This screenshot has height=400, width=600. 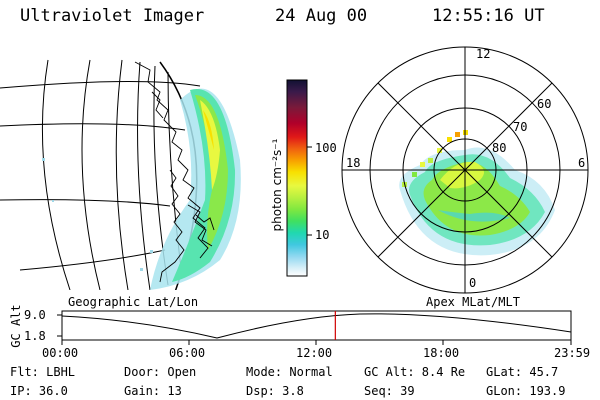 What do you see at coordinates (321, 16) in the screenshot?
I see `date-label: 24 Aug 00` at bounding box center [321, 16].